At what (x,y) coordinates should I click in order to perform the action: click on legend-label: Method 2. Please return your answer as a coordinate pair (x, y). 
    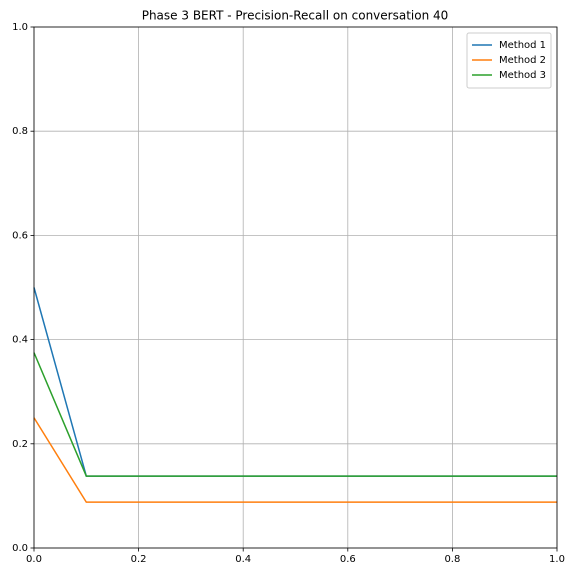
    Looking at the image, I should click on (522, 60).